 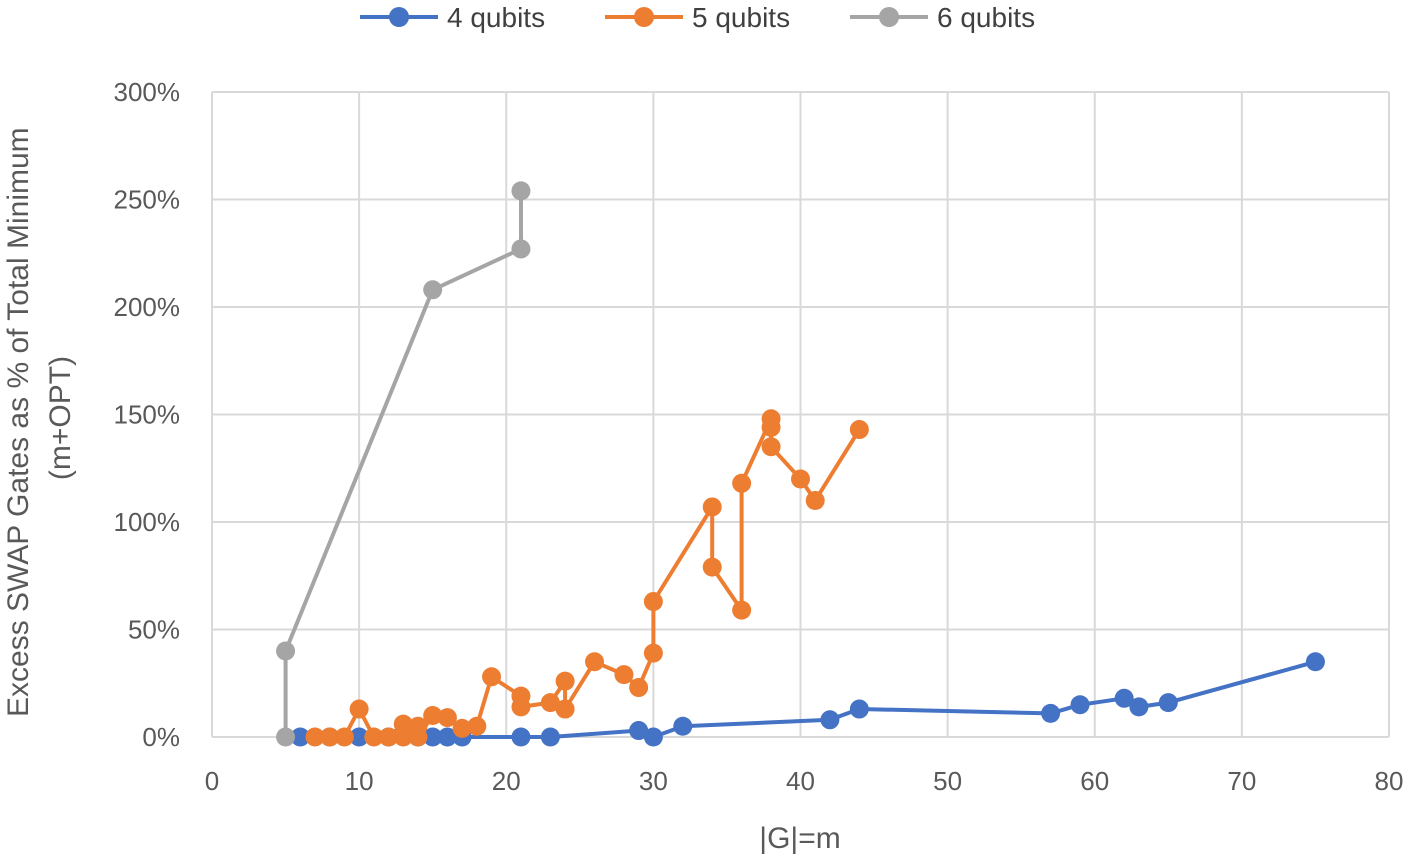 I want to click on x-axis-title: |G|=m, so click(x=799, y=838).